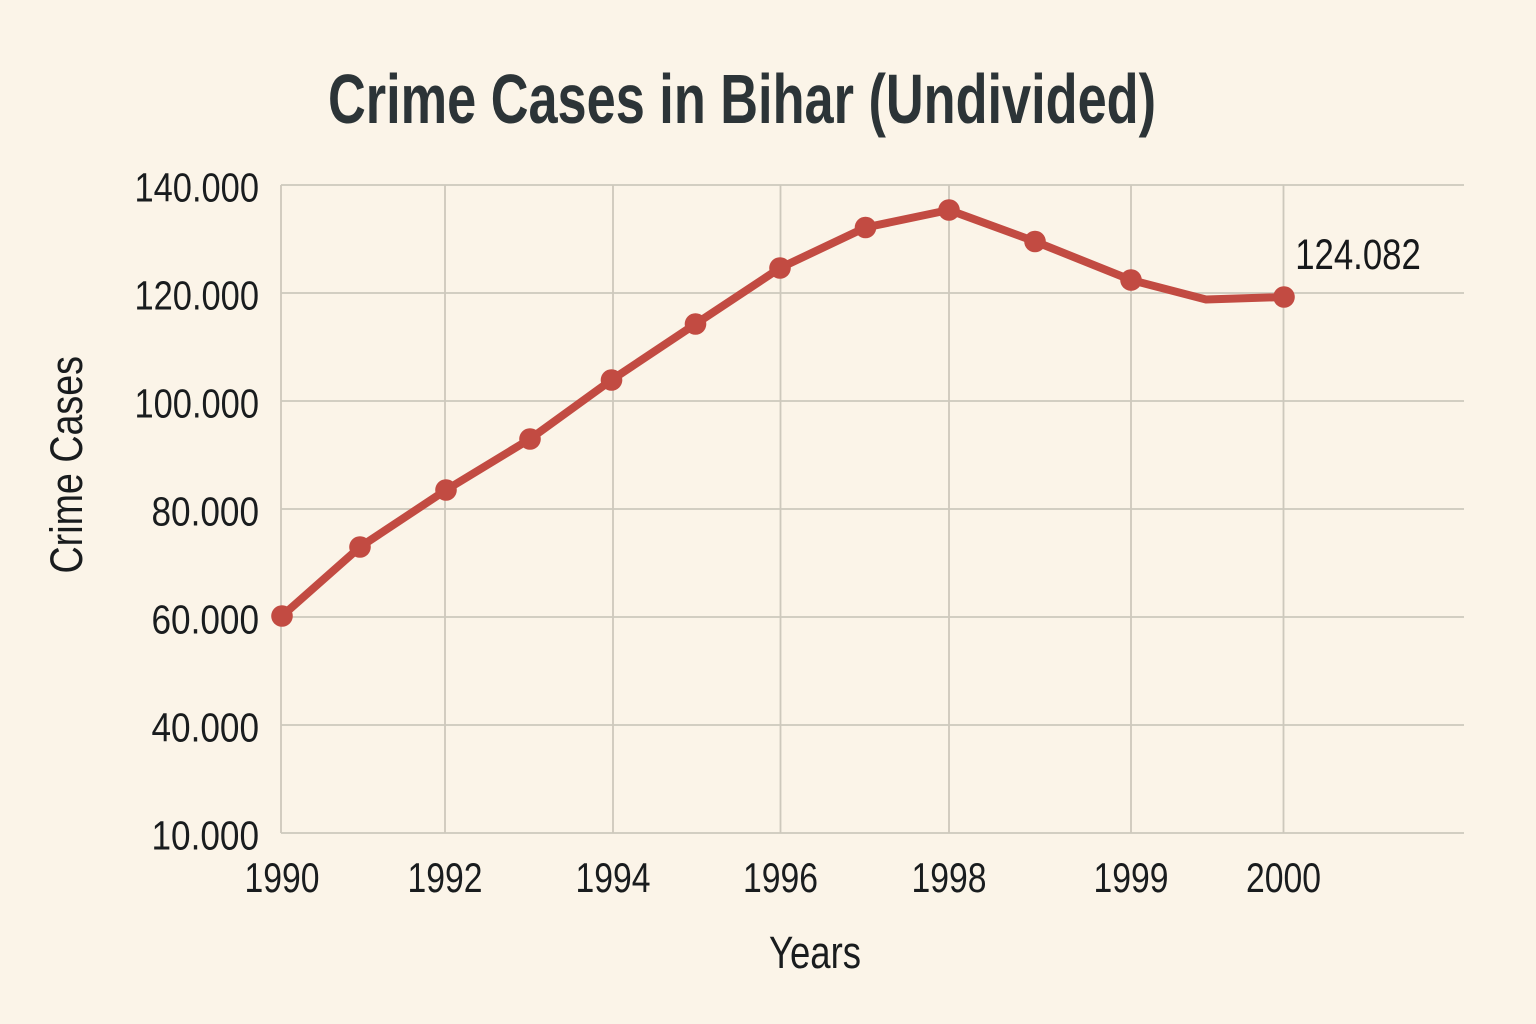 The image size is (1536, 1024). Describe the element at coordinates (742, 99) in the screenshot. I see `svg-text:Crime Cases in Bihar (Undivide: Crime Cases in Bihar (Undivided)` at that location.